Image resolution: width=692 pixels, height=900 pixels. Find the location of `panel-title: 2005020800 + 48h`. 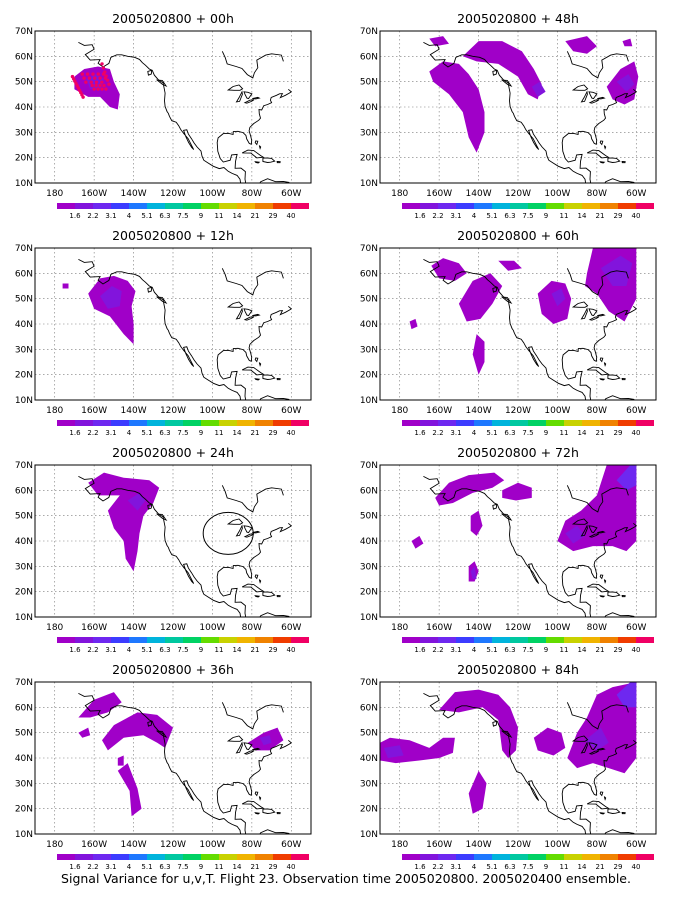

panel-title: 2005020800 + 48h is located at coordinates (518, 18).